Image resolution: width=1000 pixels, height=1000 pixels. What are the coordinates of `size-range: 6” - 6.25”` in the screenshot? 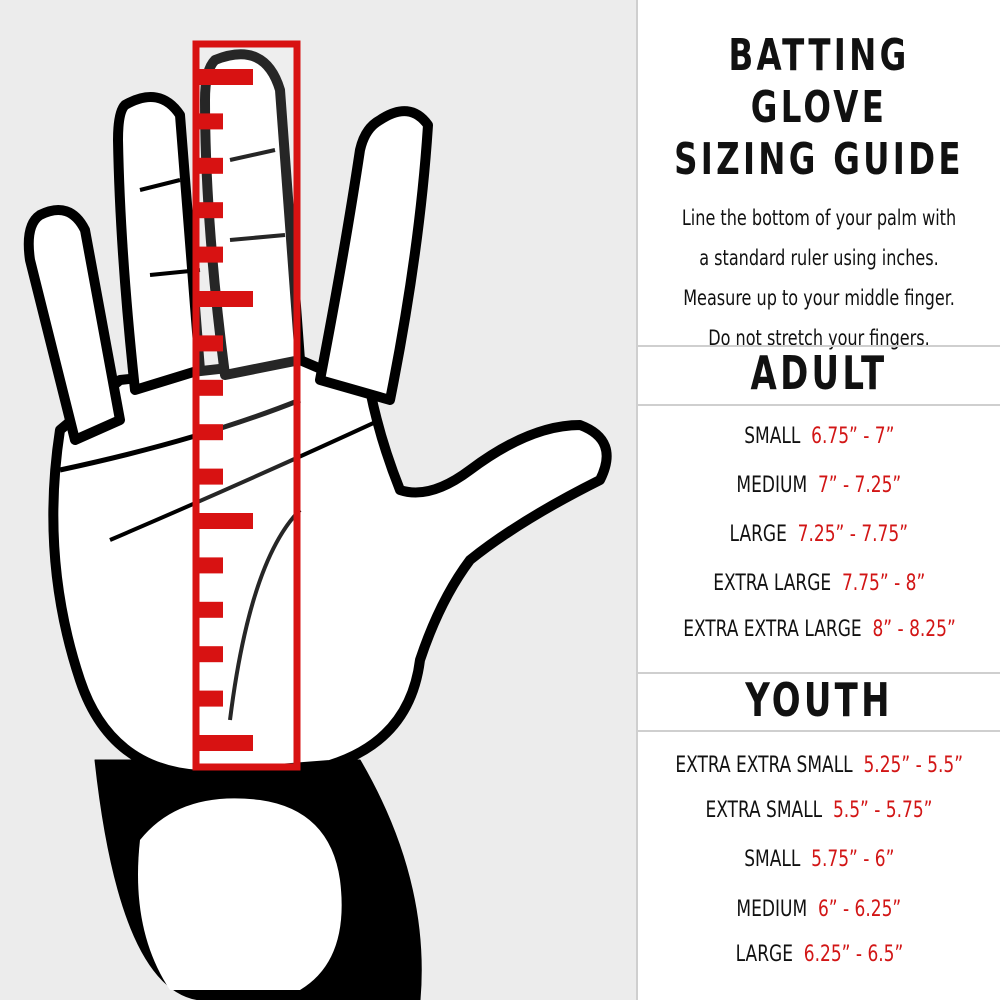 It's located at (860, 909).